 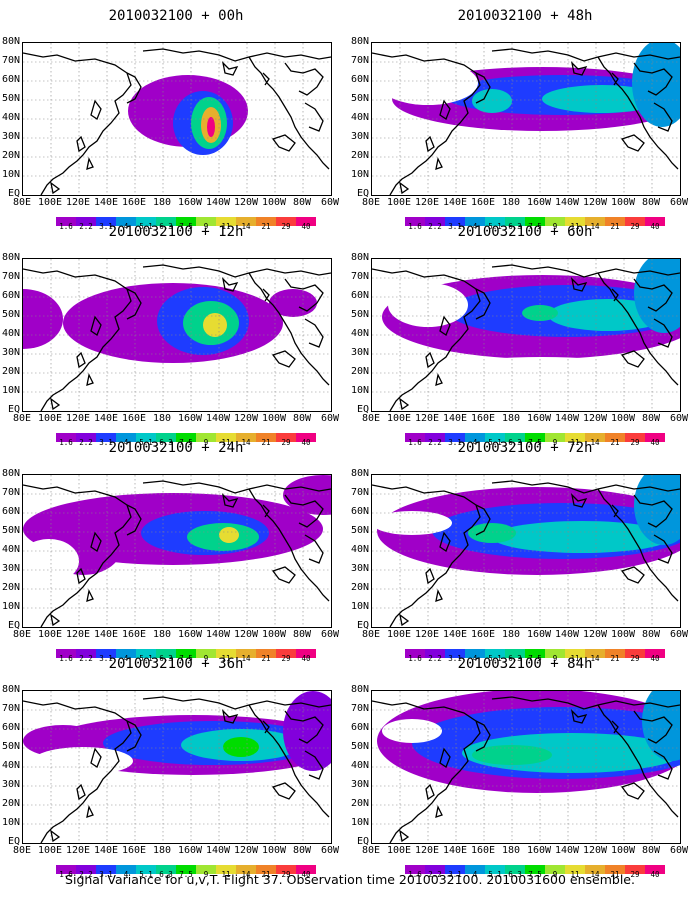 What do you see at coordinates (359, 784) in the screenshot?
I see `latitude-label: 30N` at bounding box center [359, 784].